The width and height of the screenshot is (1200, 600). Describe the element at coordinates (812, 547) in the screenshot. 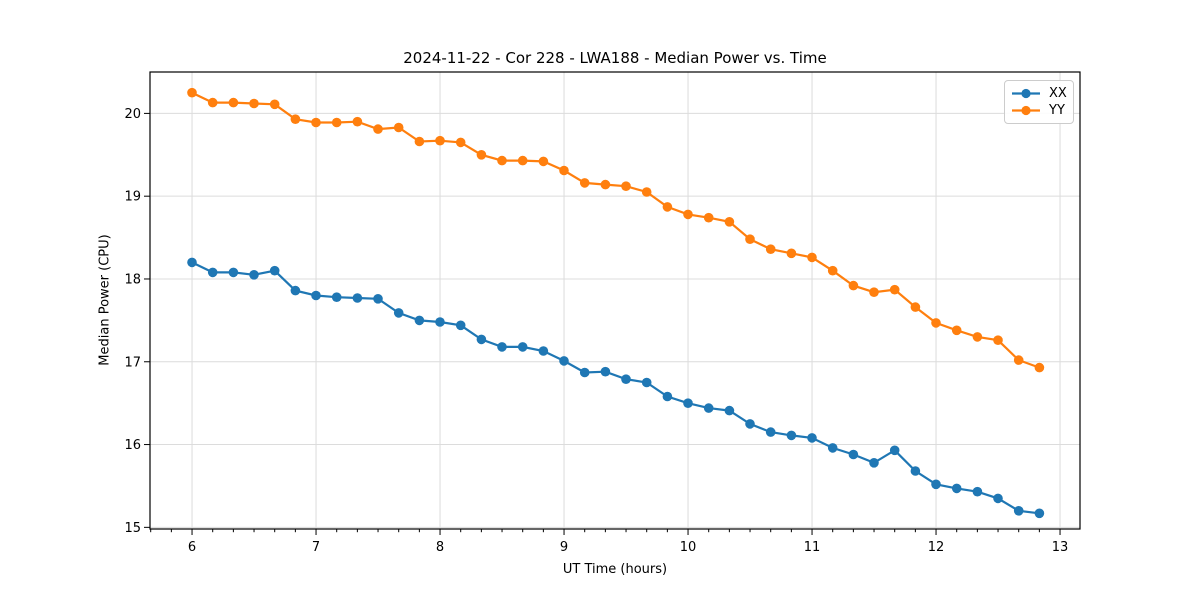

I see `svg-text: 11` at that location.